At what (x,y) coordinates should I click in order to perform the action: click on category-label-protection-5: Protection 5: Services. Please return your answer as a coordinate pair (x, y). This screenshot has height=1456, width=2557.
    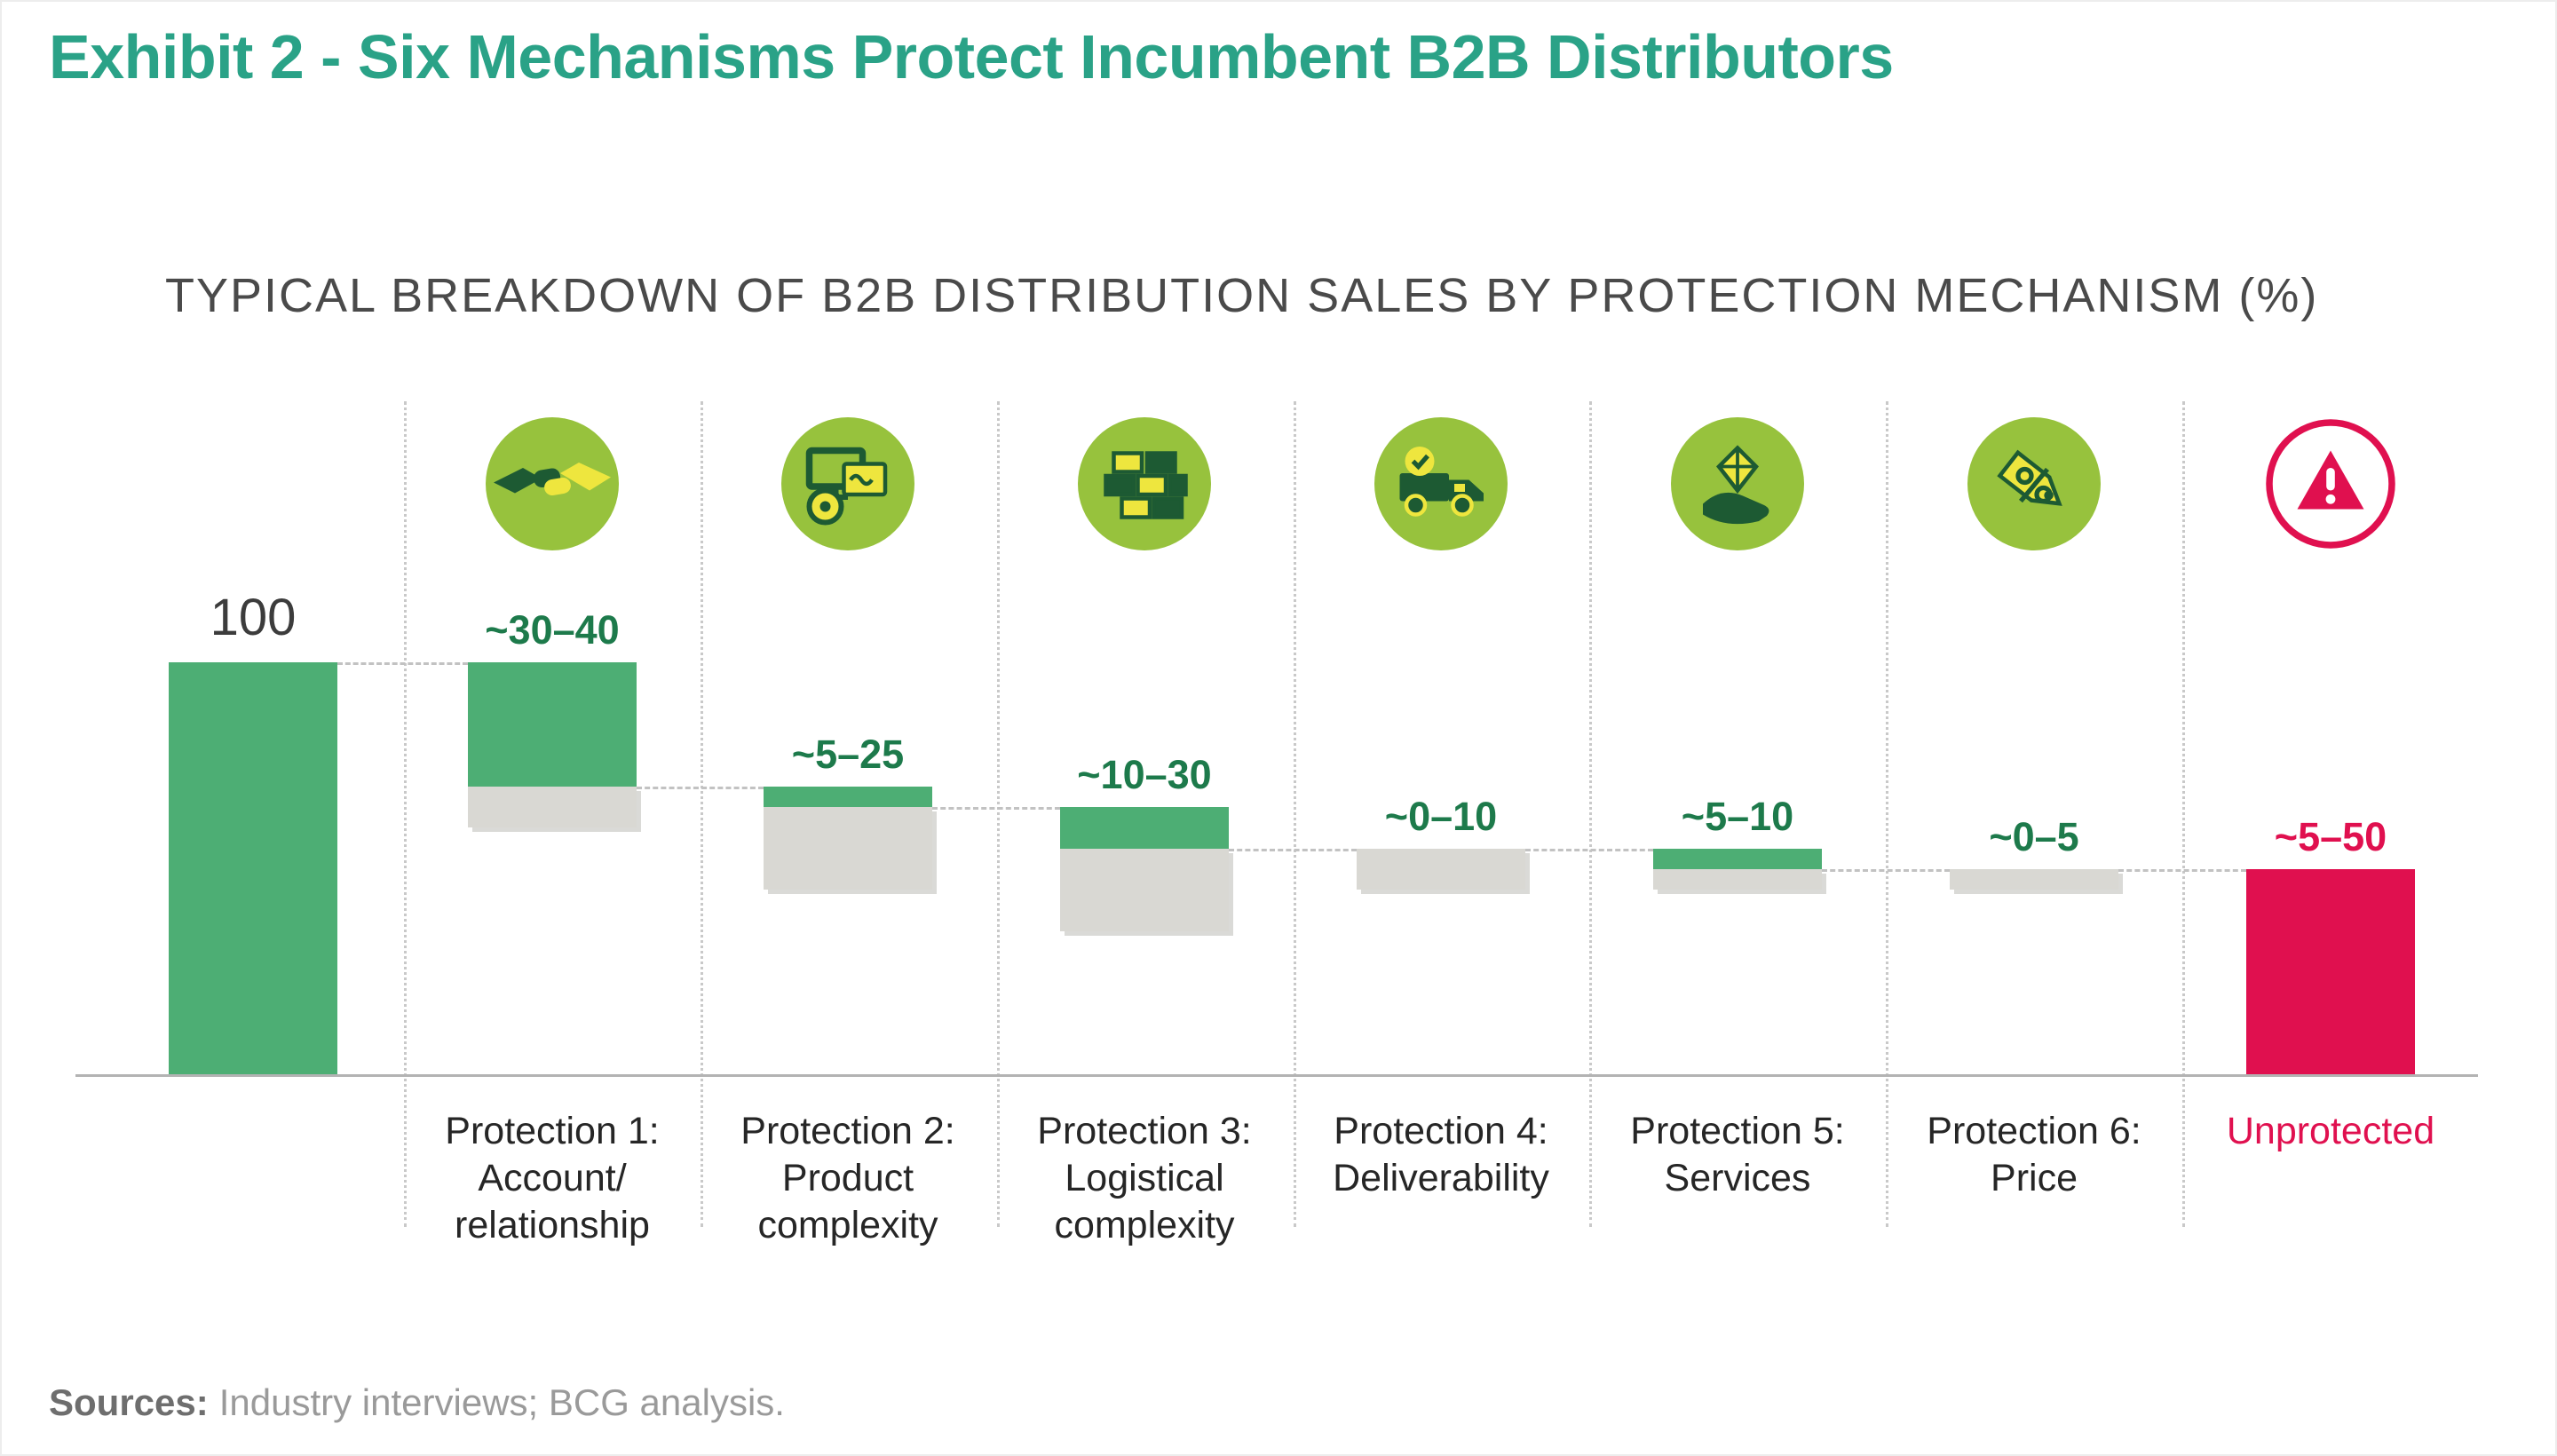
    Looking at the image, I should click on (1737, 1154).